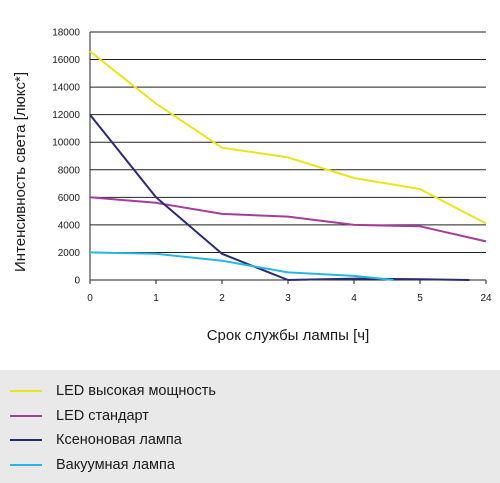 This screenshot has width=500, height=483. Describe the element at coordinates (69, 198) in the screenshot. I see `y-tick-label: 6000` at that location.